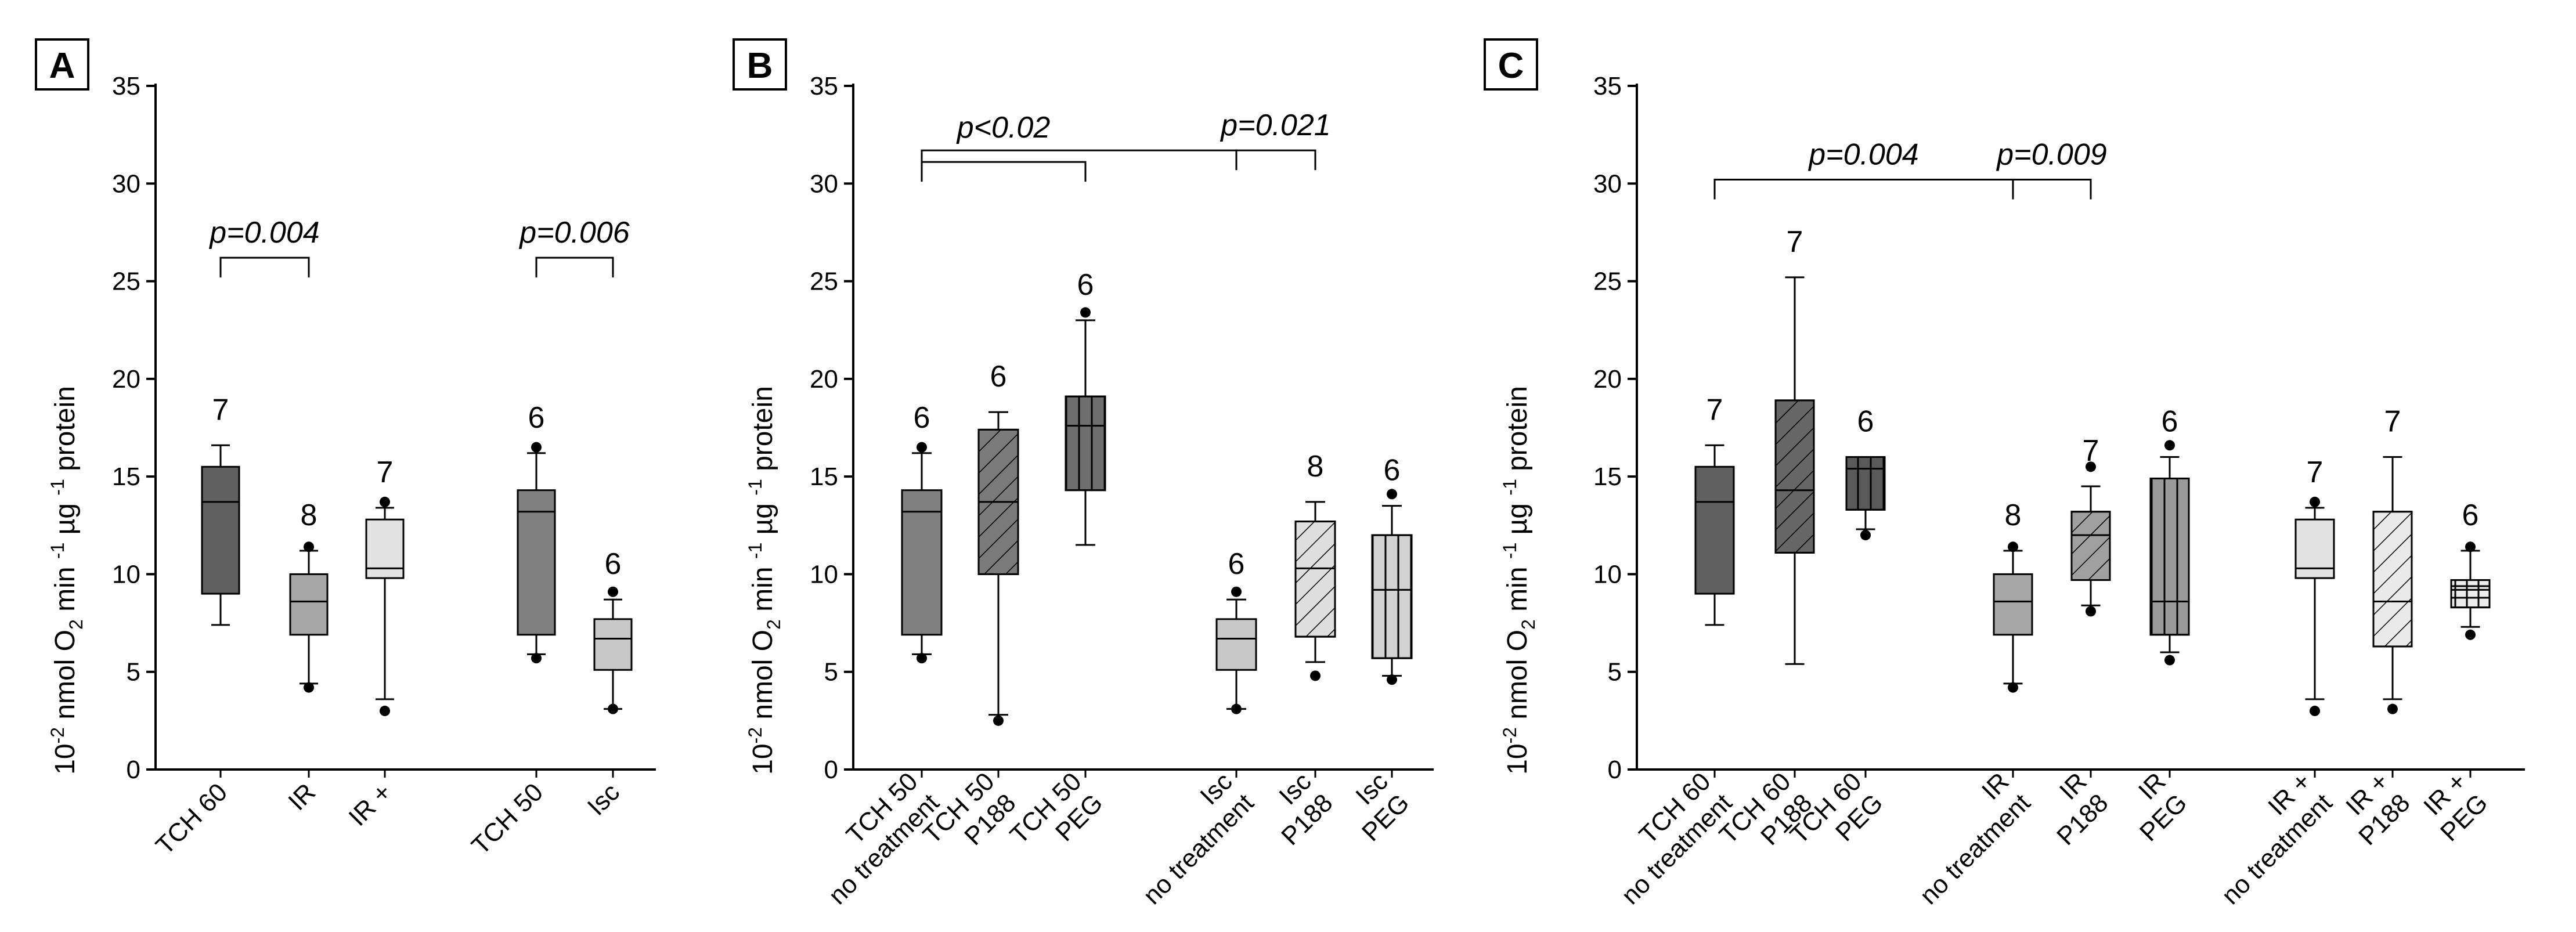  I want to click on y-tick-label: 20, so click(1607, 379).